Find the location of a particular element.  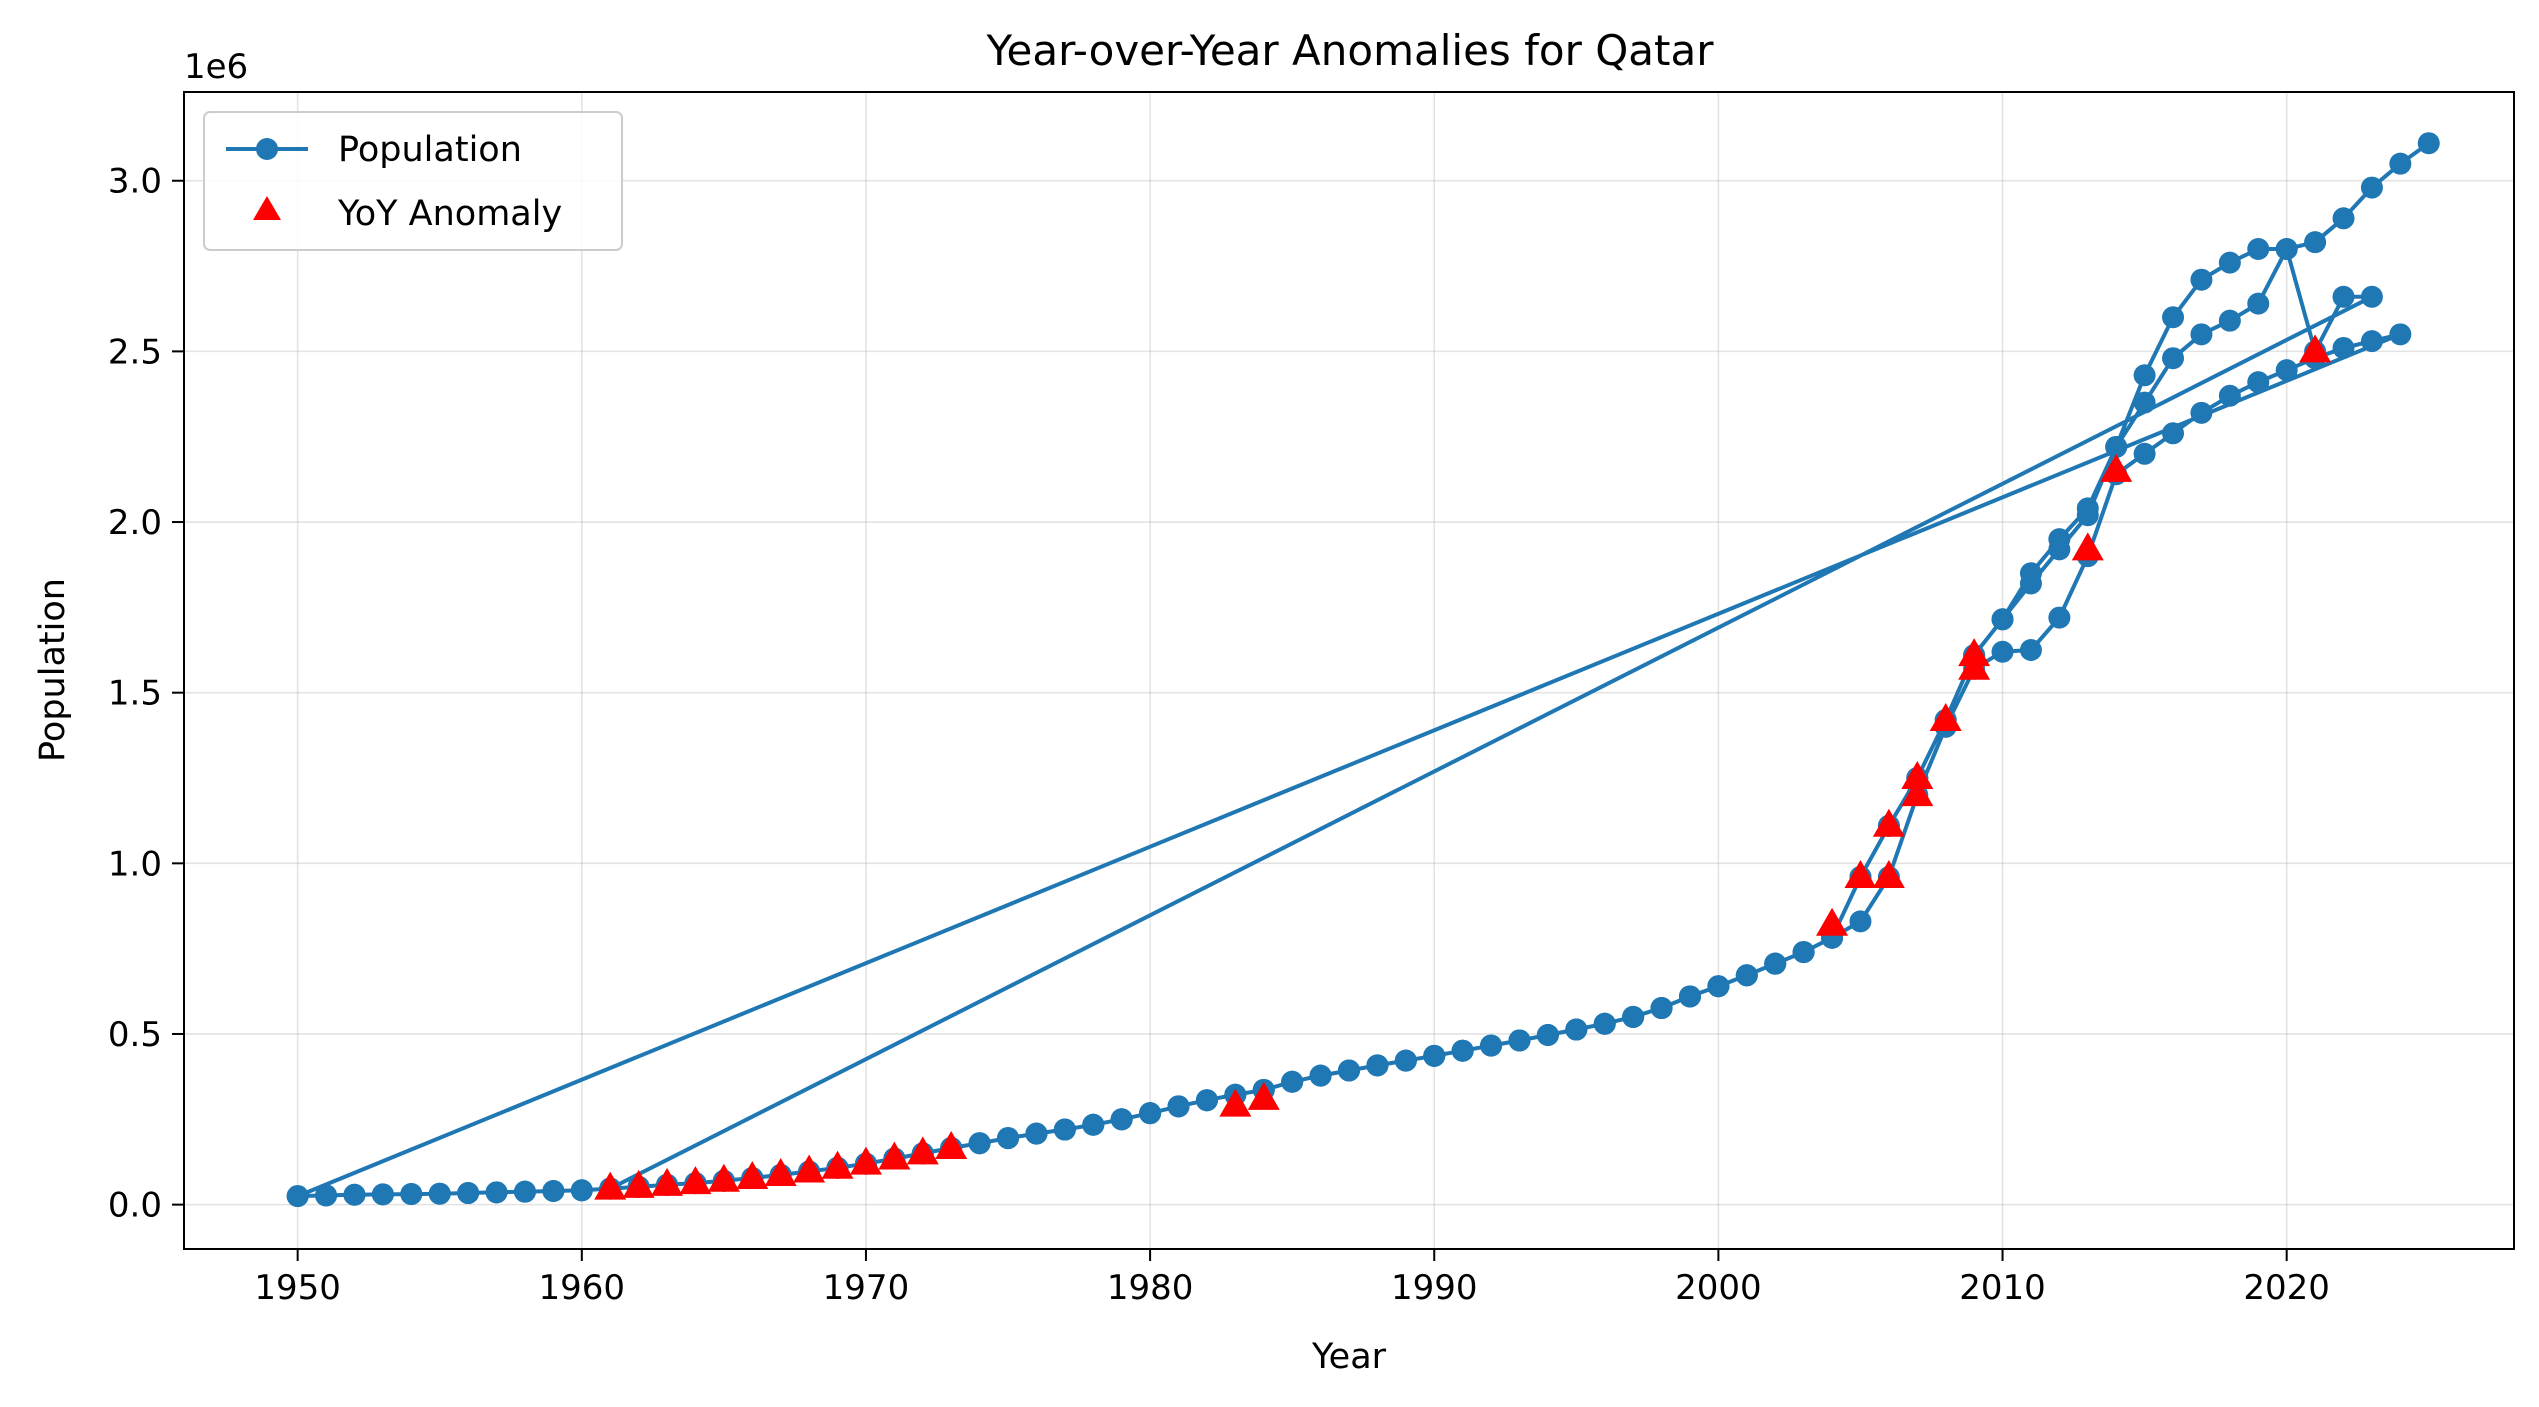

y-tick-label: 3.0 is located at coordinates (135, 182).